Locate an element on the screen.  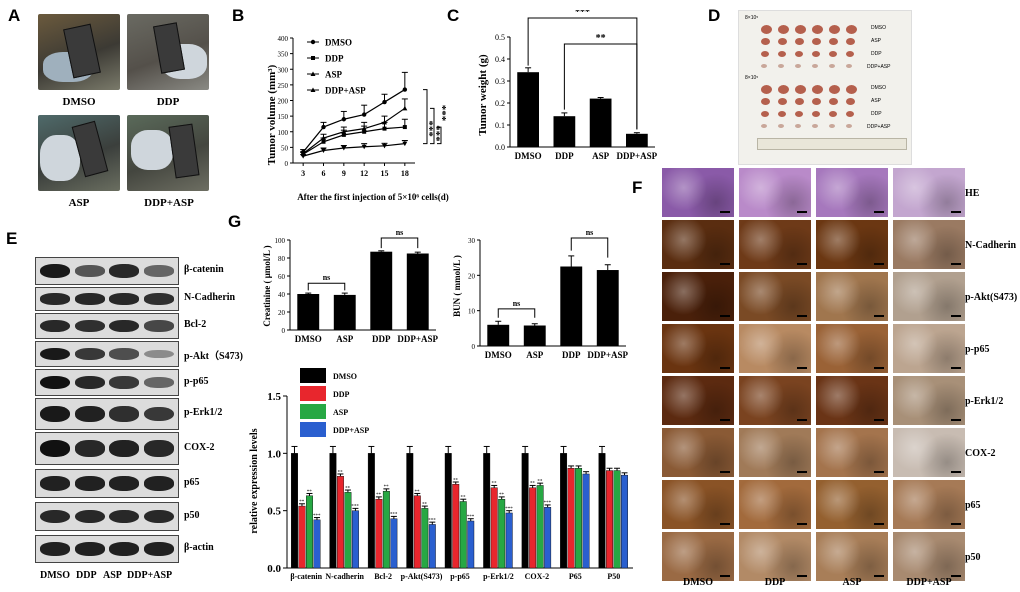
g3-bar-DDP+ASP-Bcl-2 is located at coordinates (394, 543).